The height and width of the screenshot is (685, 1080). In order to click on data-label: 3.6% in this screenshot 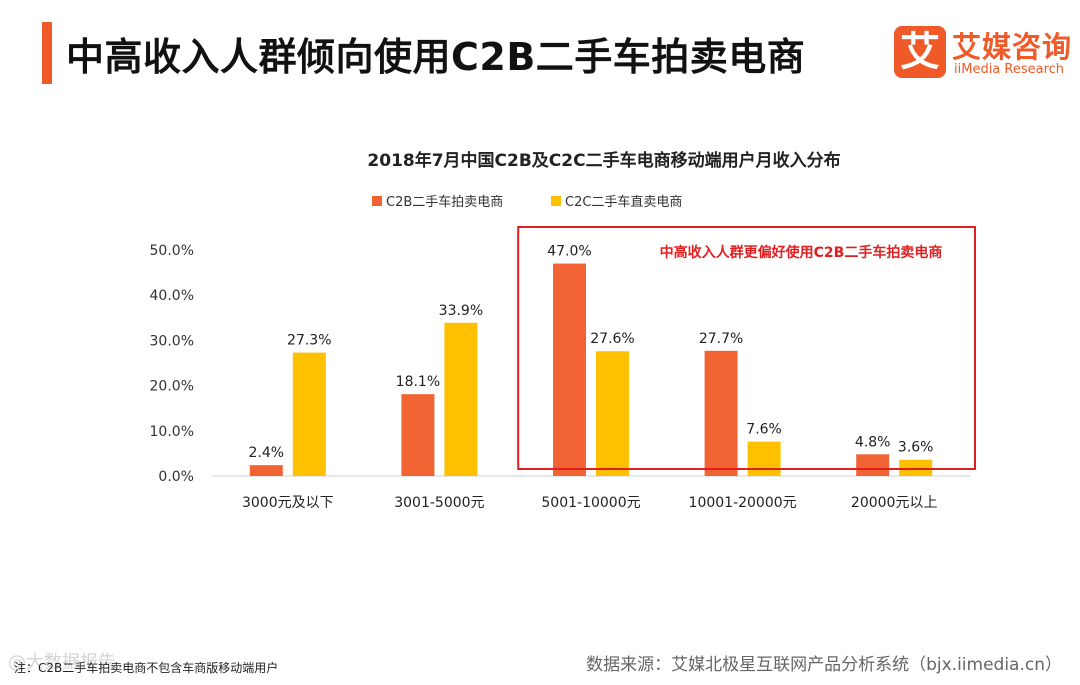, I will do `click(916, 448)`.